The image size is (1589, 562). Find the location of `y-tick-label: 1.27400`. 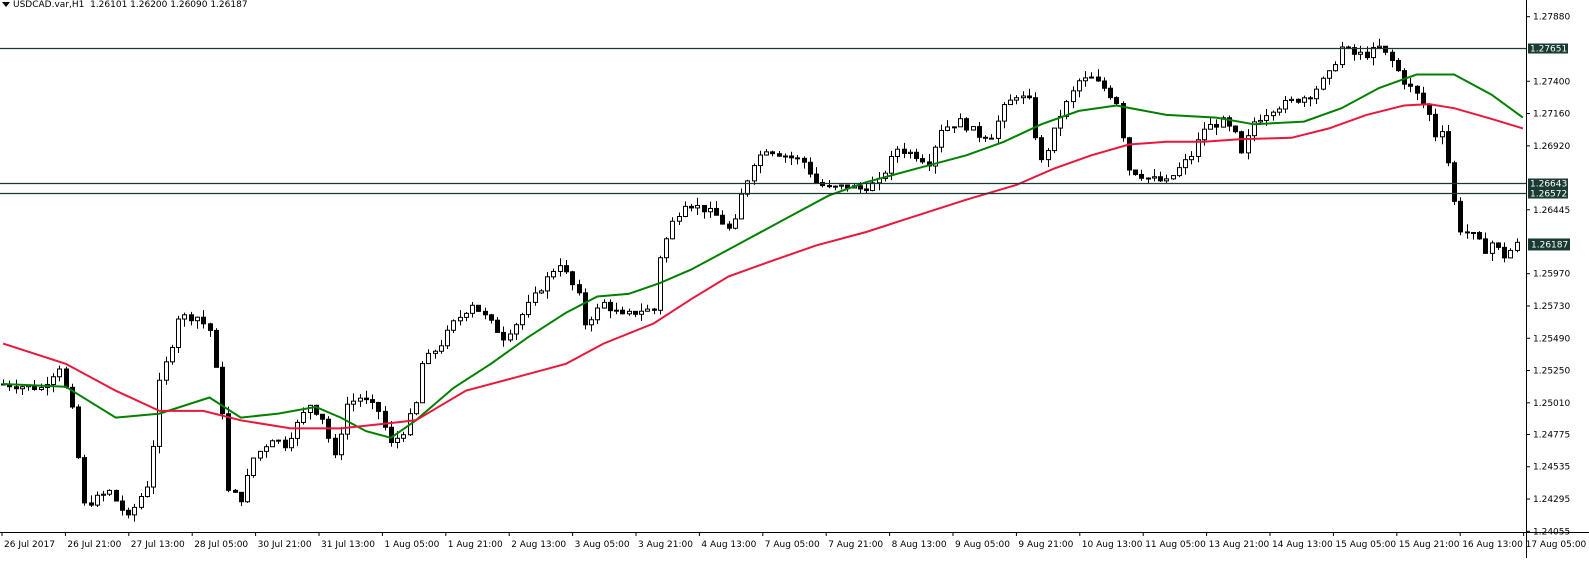

y-tick-label: 1.27400 is located at coordinates (1551, 82).